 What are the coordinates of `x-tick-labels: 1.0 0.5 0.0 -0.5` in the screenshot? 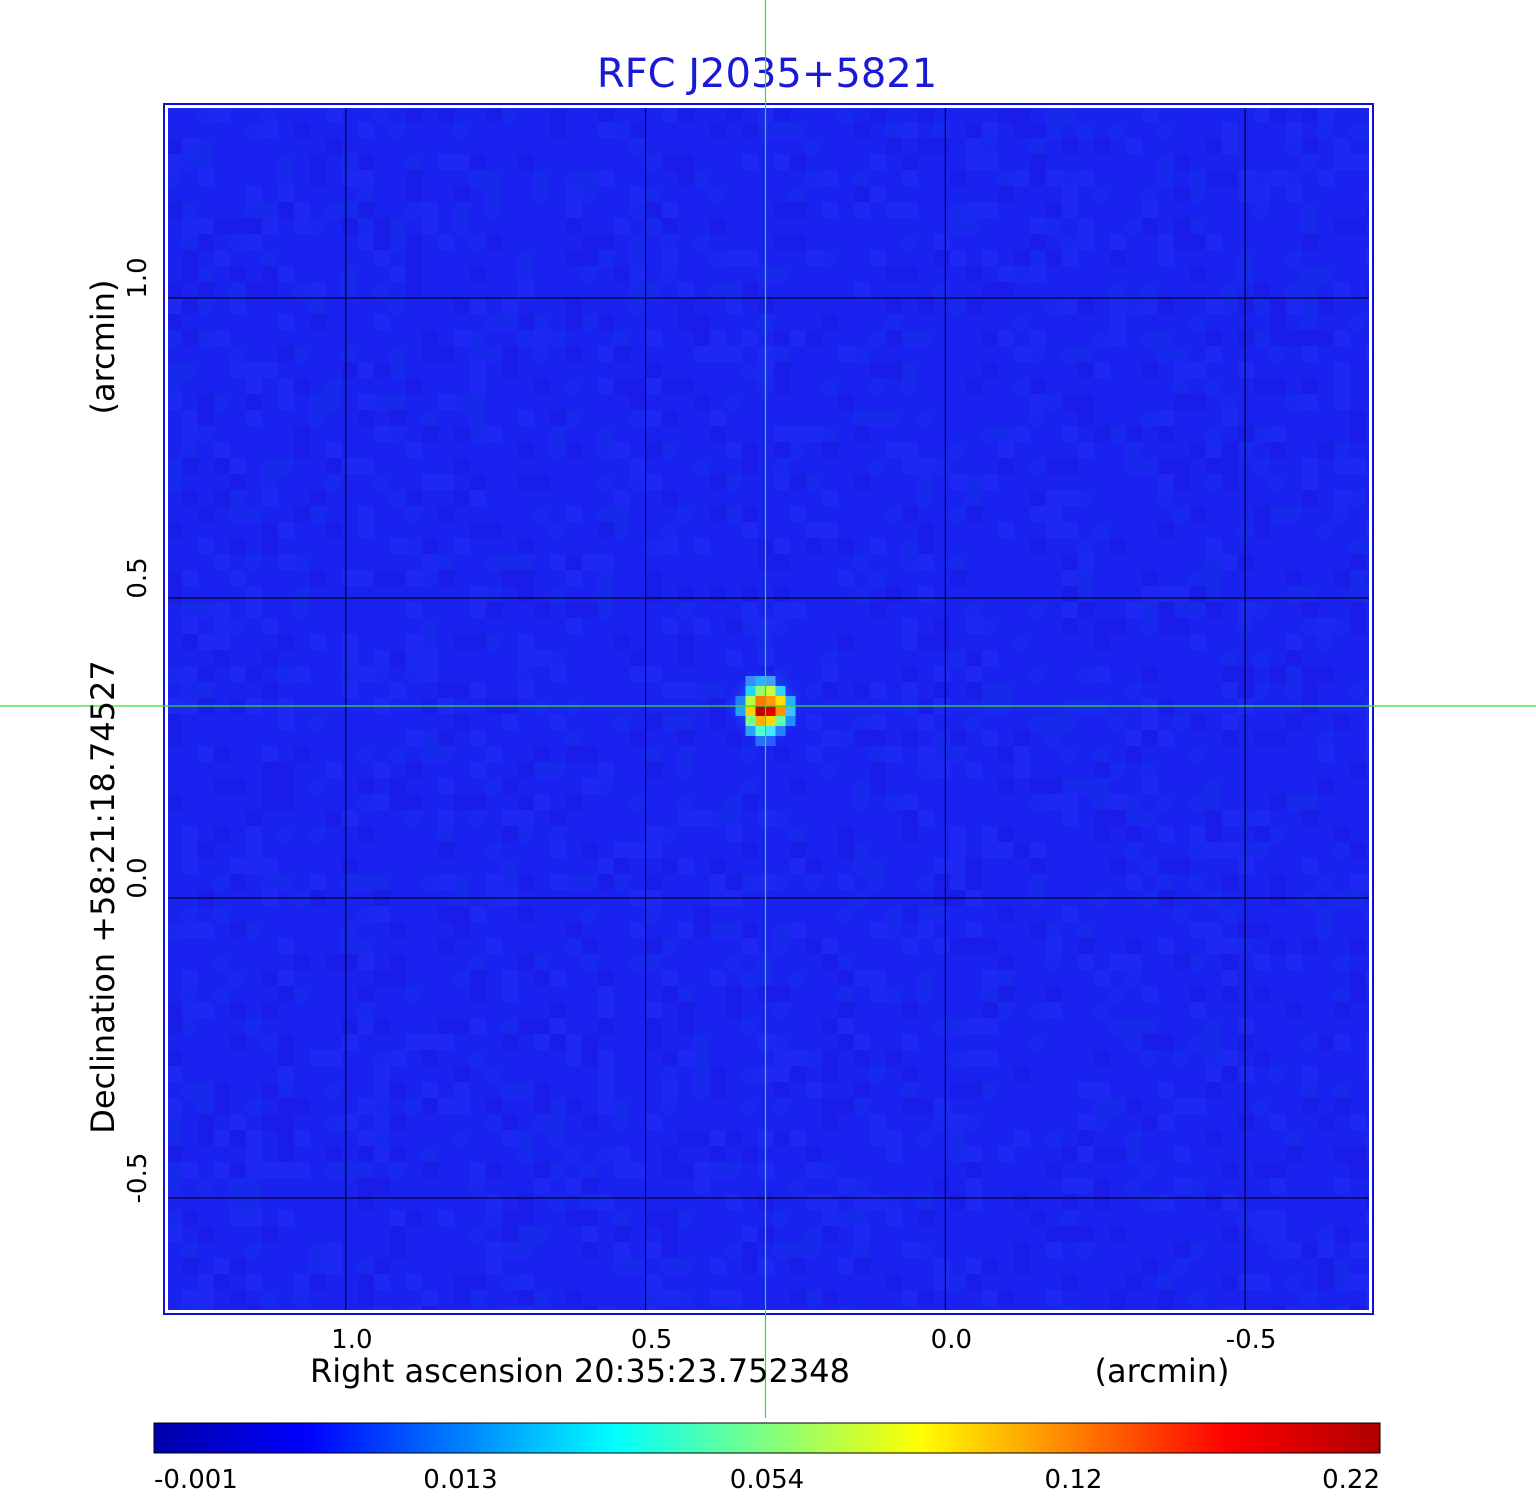 It's located at (803, 1340).